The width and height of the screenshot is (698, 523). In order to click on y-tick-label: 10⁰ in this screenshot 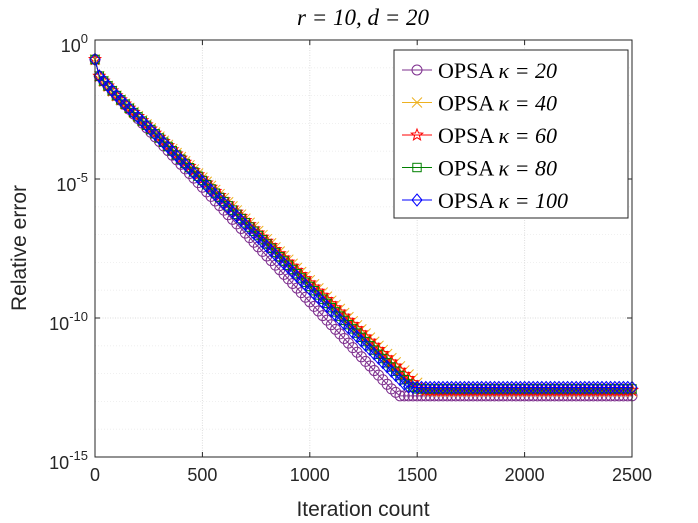, I will do `click(74, 43)`.